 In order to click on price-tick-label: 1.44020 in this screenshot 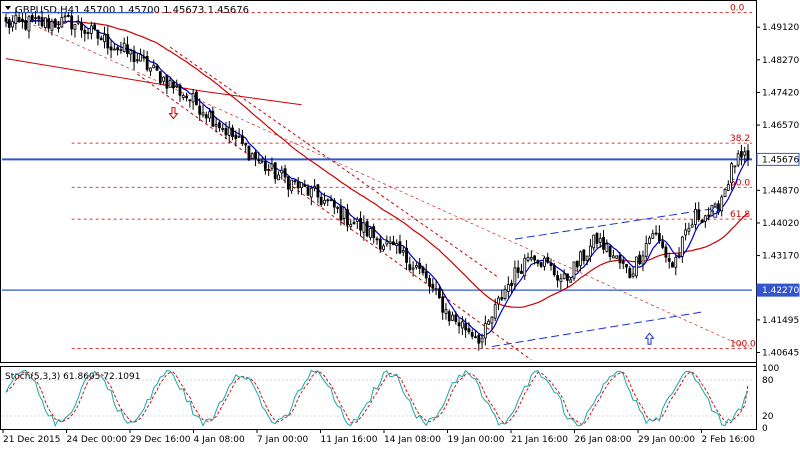, I will do `click(780, 224)`.